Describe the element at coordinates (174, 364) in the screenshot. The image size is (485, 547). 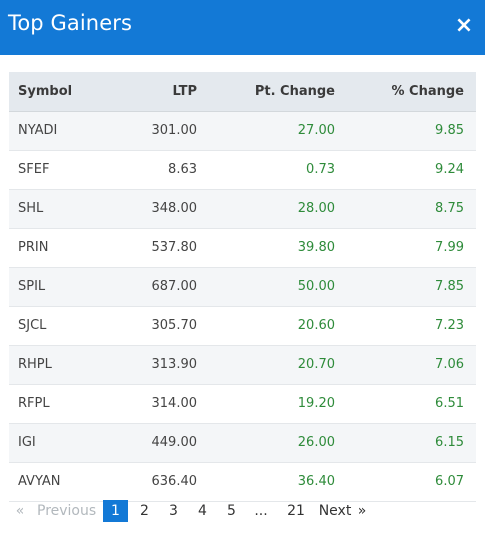
I see `ltp-cell: 313.90` at that location.